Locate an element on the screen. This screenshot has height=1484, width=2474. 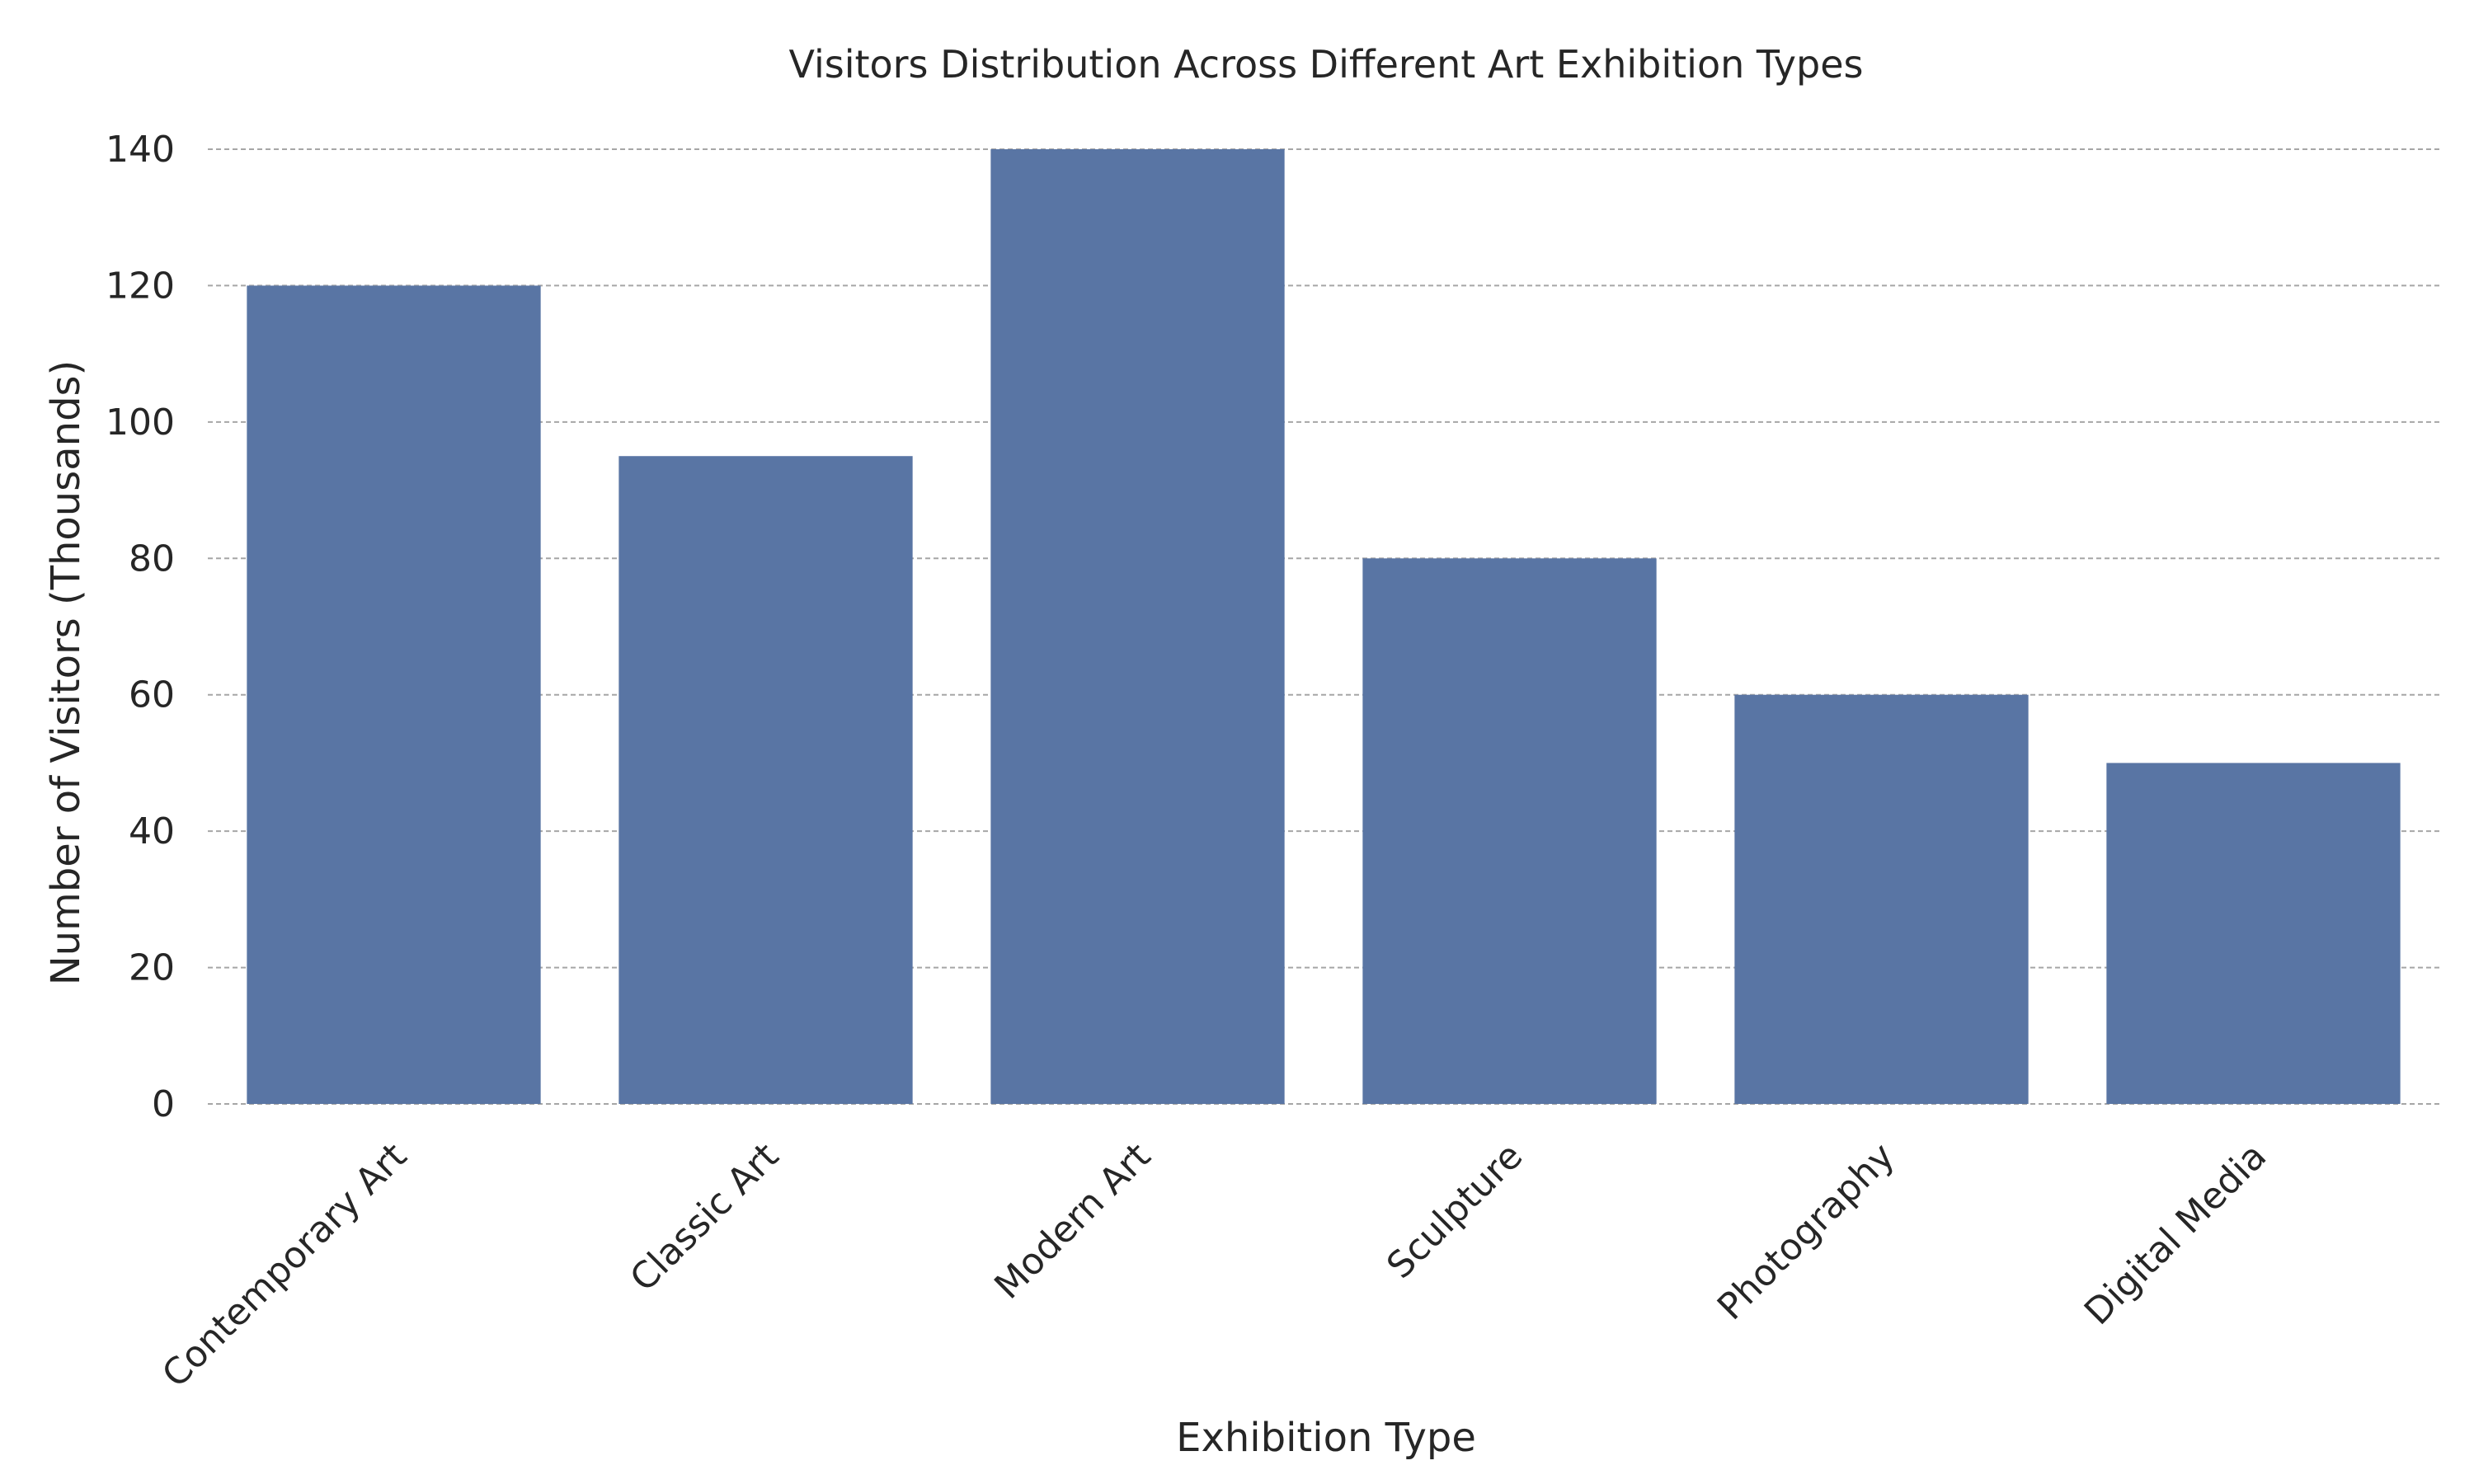
x-tick-label: Sculpture is located at coordinates (1455, 1211).